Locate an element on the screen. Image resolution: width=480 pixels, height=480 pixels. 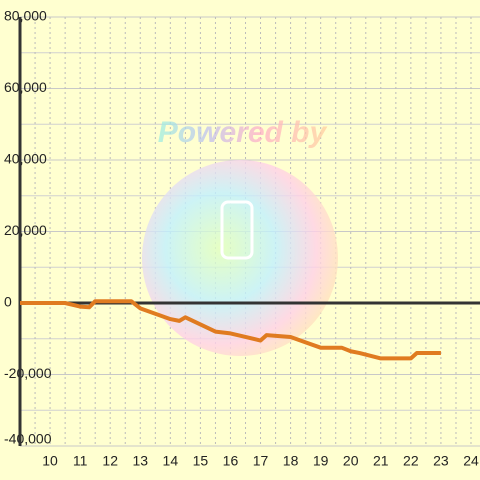
data-line is located at coordinates (230, 330).